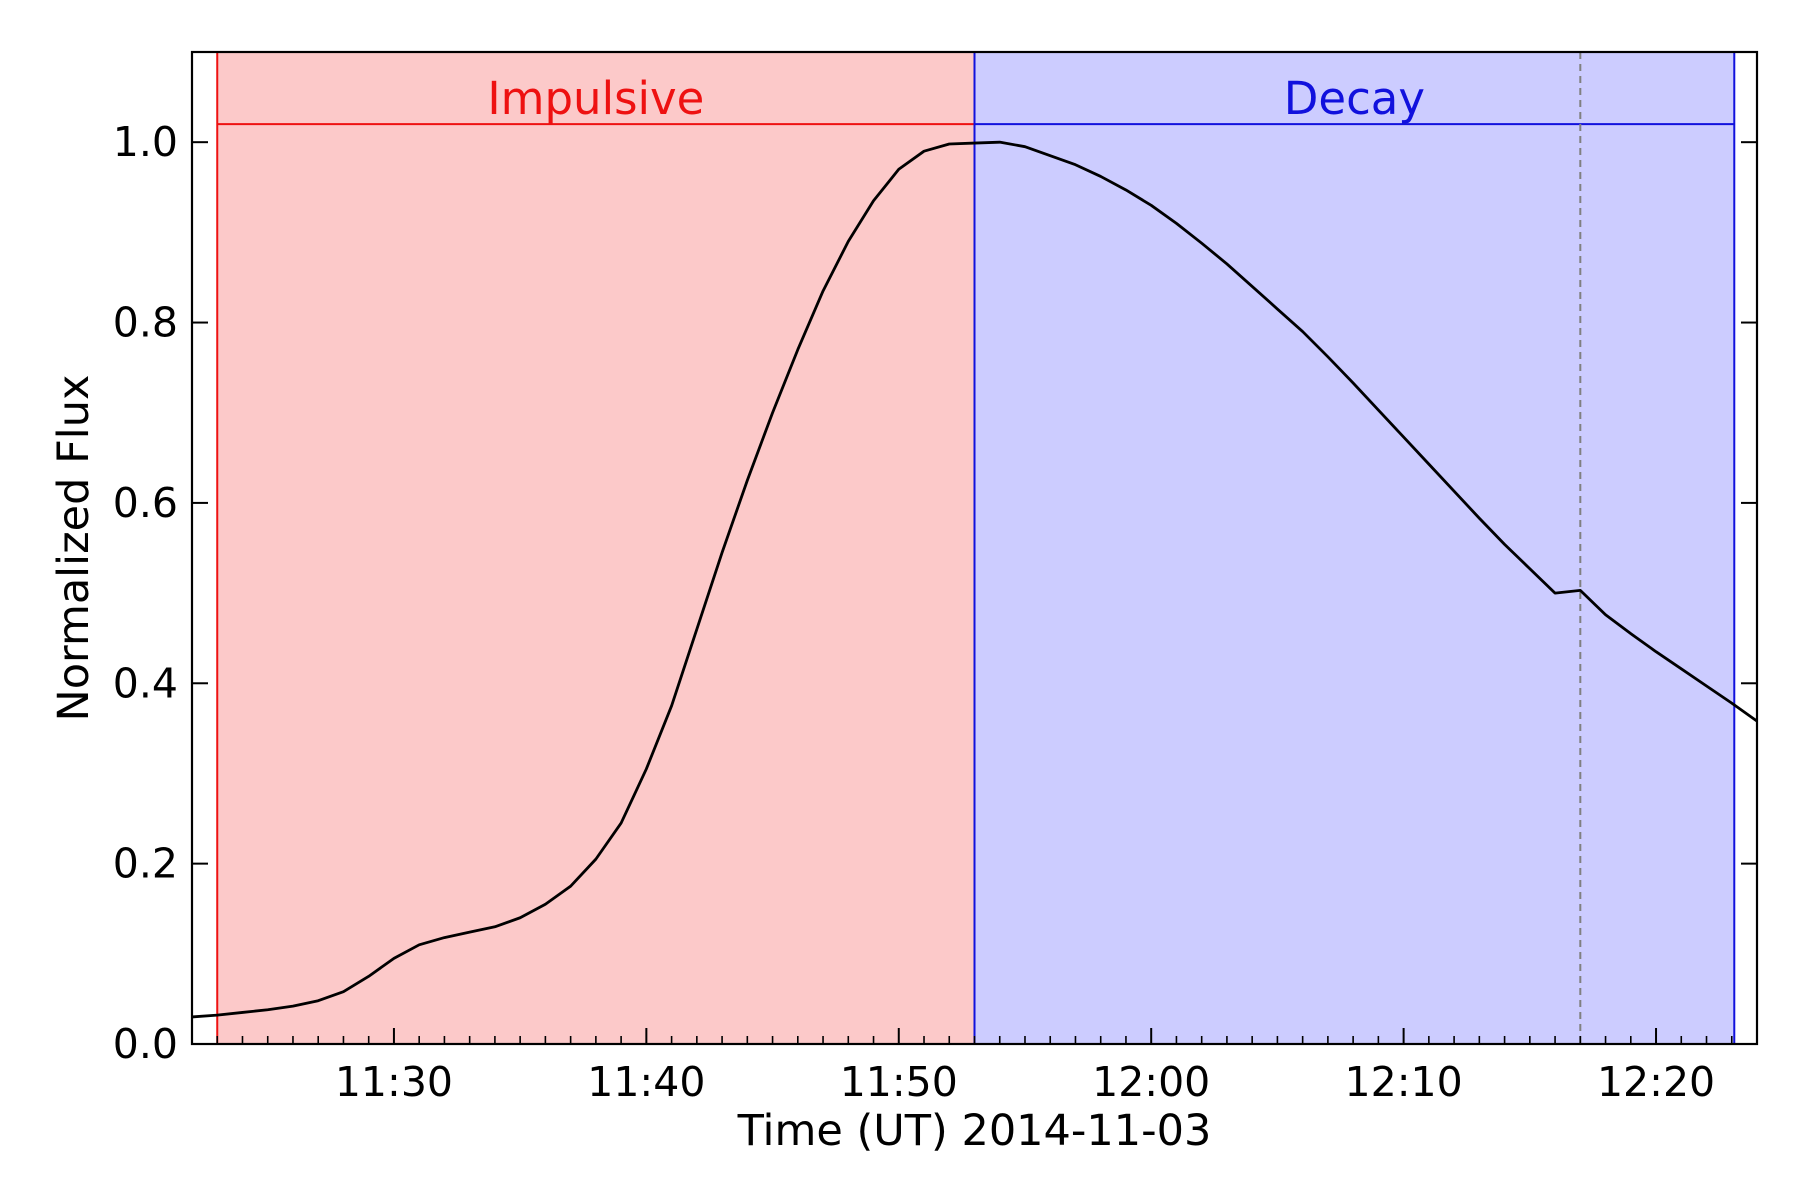  What do you see at coordinates (646, 1082) in the screenshot?
I see `x-tick-label: 11:40` at bounding box center [646, 1082].